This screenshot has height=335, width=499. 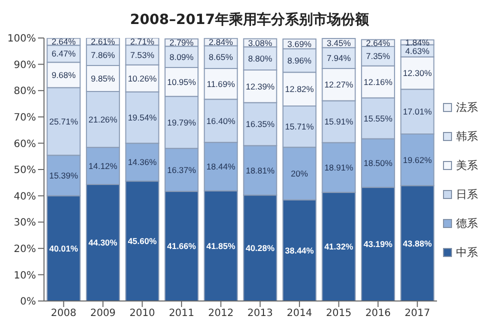 I want to click on data-label: 41.66%, so click(x=181, y=246).